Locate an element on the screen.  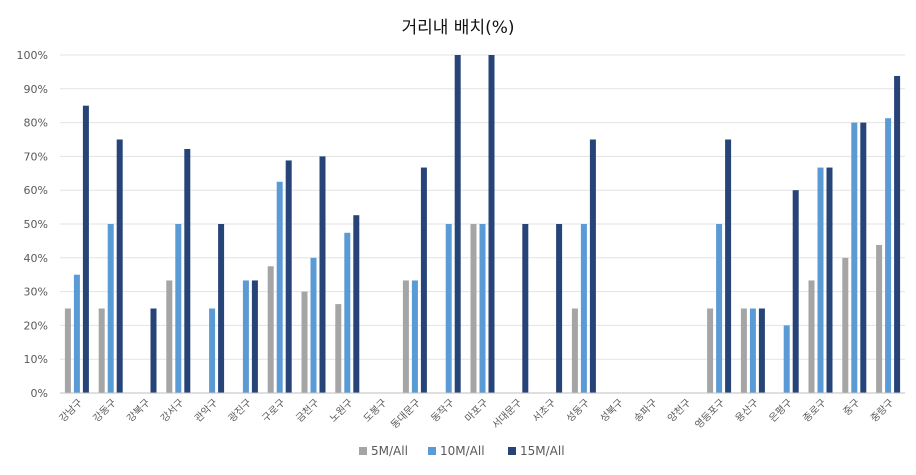
y-axis-ticks: 0% 10% 20% 30% 40% 50% 60% 70% 80% 90% 100% is located at coordinates (32, 224).